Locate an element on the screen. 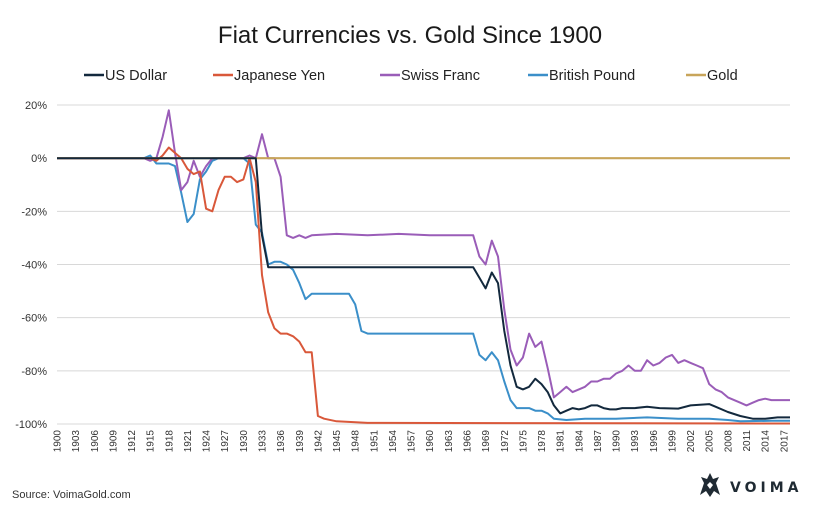 Image resolution: width=828 pixels, height=509 pixels. voima-logo: VOIMA is located at coordinates (751, 485).